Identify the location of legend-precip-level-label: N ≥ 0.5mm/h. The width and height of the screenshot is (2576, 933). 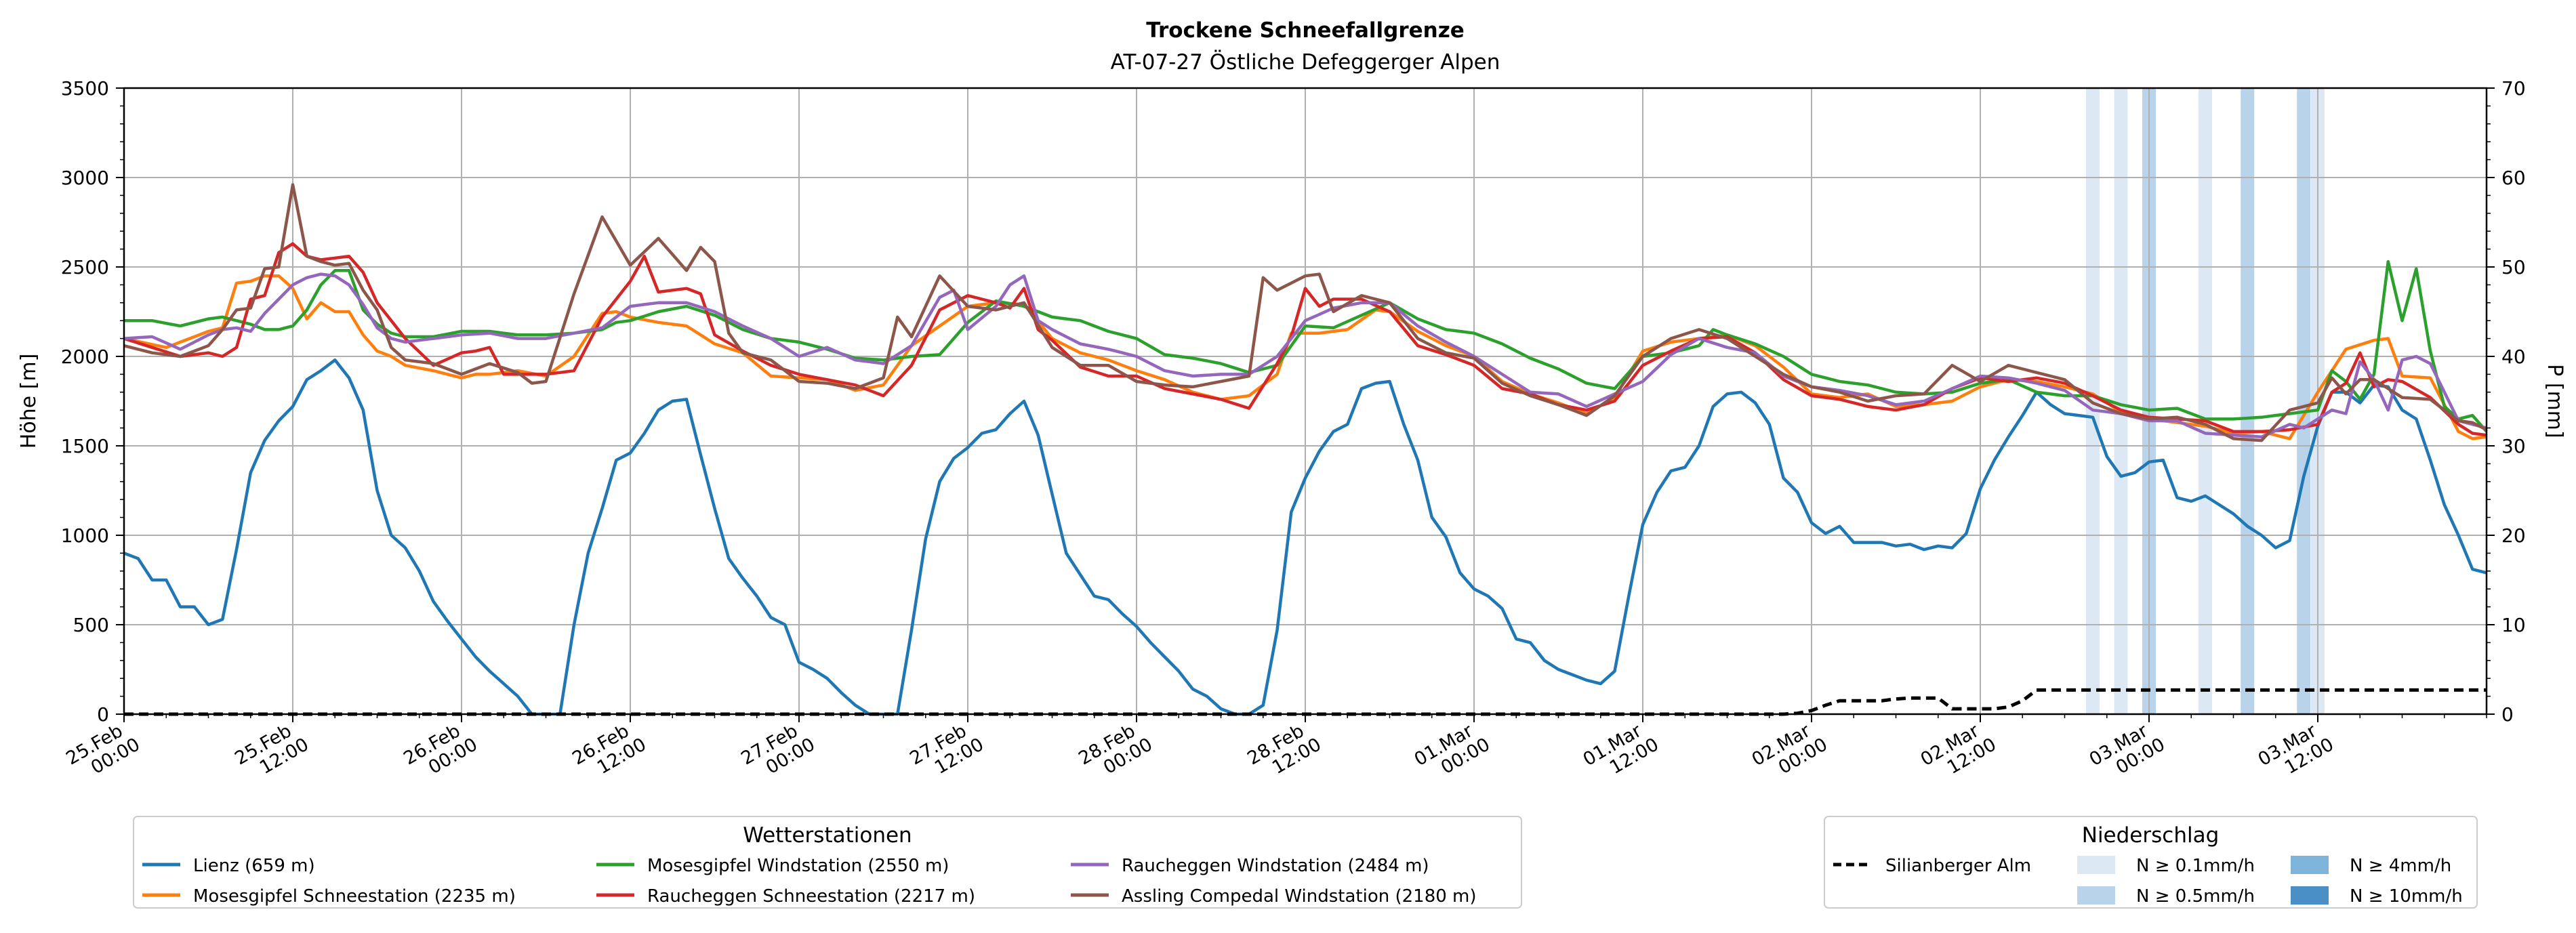
(2196, 896).